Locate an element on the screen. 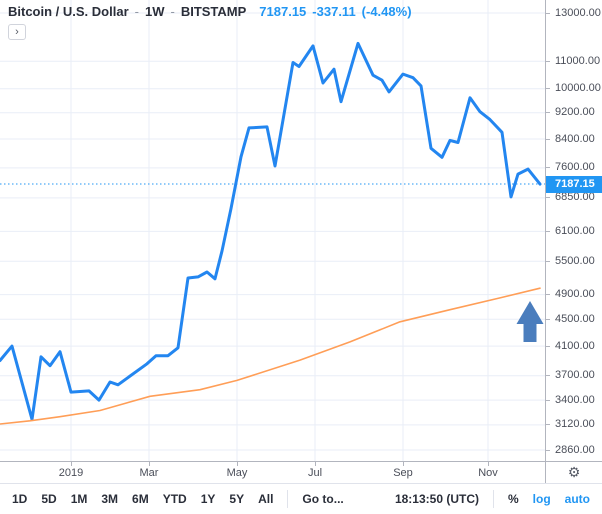  timezone-clock-button: 18:13:50 (UTC) is located at coordinates (436, 499).